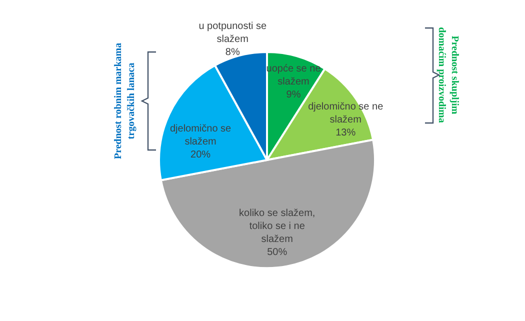 Image resolution: width=525 pixels, height=321 pixels. I want to click on slice-label: djelomično se slažem, so click(201, 136).